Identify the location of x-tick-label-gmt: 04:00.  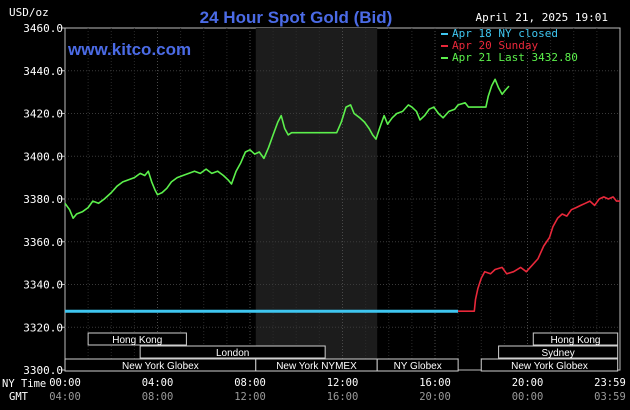
(65, 397).